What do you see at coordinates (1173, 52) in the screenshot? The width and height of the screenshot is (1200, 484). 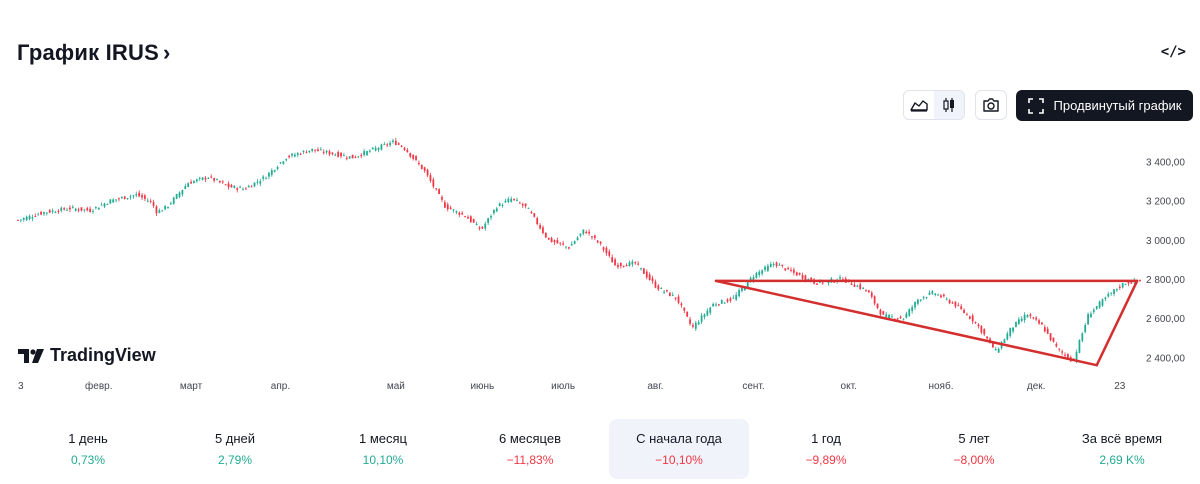 I see `embed-code-button: </>` at bounding box center [1173, 52].